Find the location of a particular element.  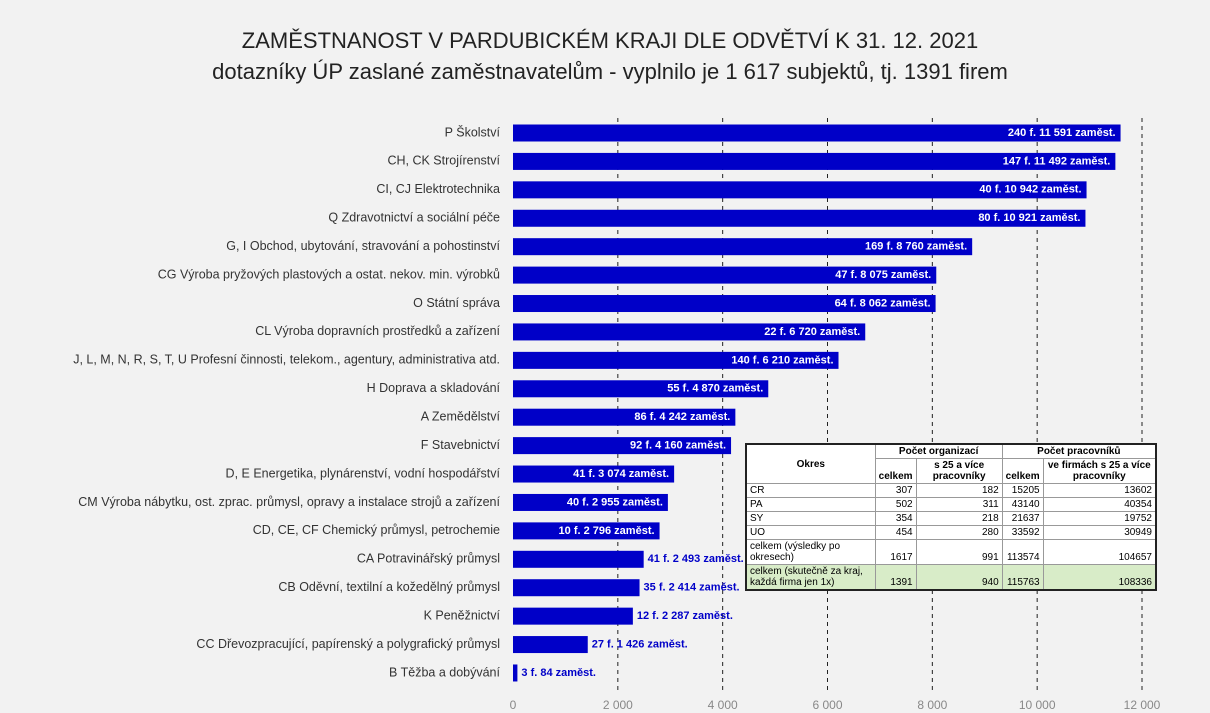

table-cell: 182 is located at coordinates (959, 490).